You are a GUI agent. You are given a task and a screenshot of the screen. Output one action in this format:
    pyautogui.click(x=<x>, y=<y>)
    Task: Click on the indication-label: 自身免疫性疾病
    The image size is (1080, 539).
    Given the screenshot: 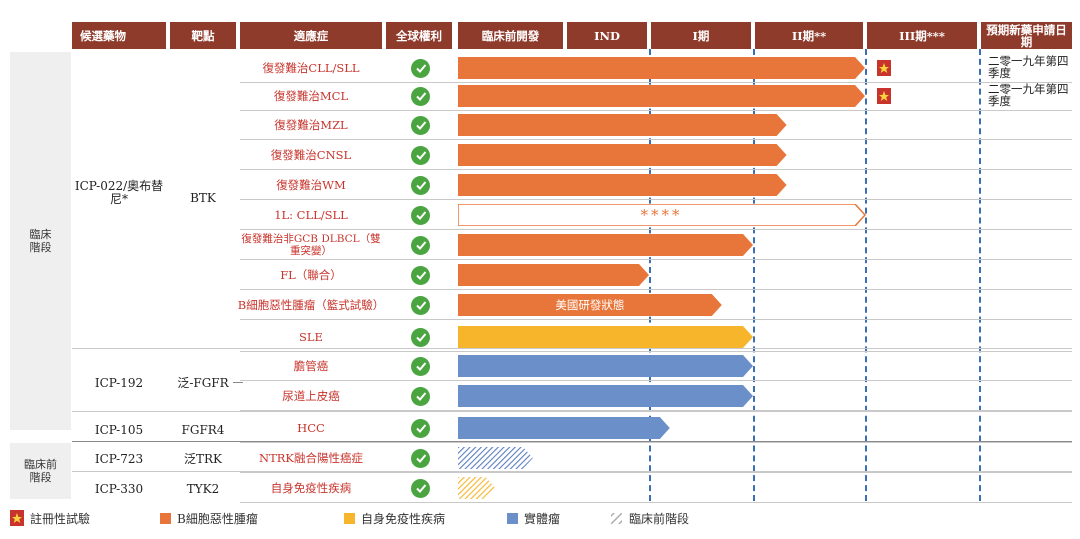 What is the action you would take?
    pyautogui.click(x=311, y=488)
    